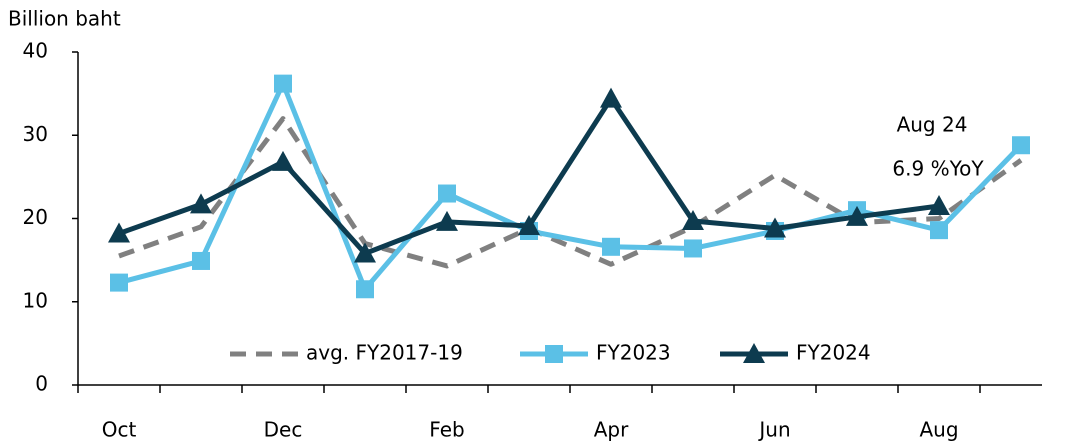 This screenshot has width=1066, height=444. What do you see at coordinates (64, 19) in the screenshot?
I see `y-axis-label: Billion baht` at bounding box center [64, 19].